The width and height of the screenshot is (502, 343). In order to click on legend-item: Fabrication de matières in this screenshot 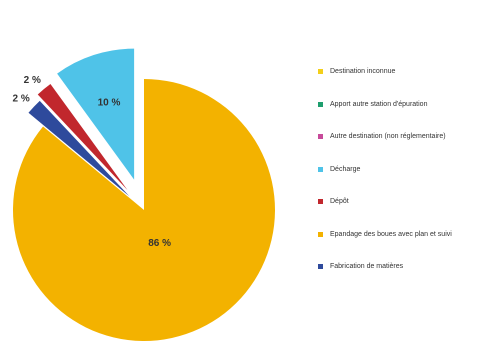, I will do `click(410, 266)`.